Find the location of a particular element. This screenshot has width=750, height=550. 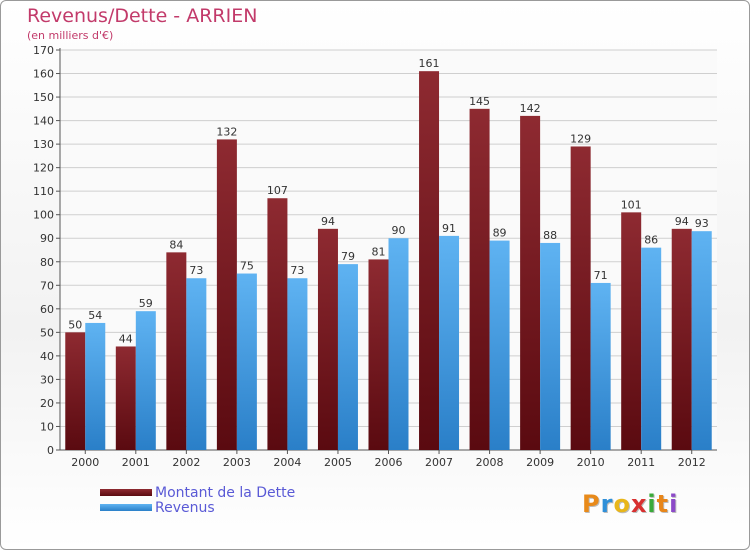

data-label-debt: 132 is located at coordinates (226, 131).